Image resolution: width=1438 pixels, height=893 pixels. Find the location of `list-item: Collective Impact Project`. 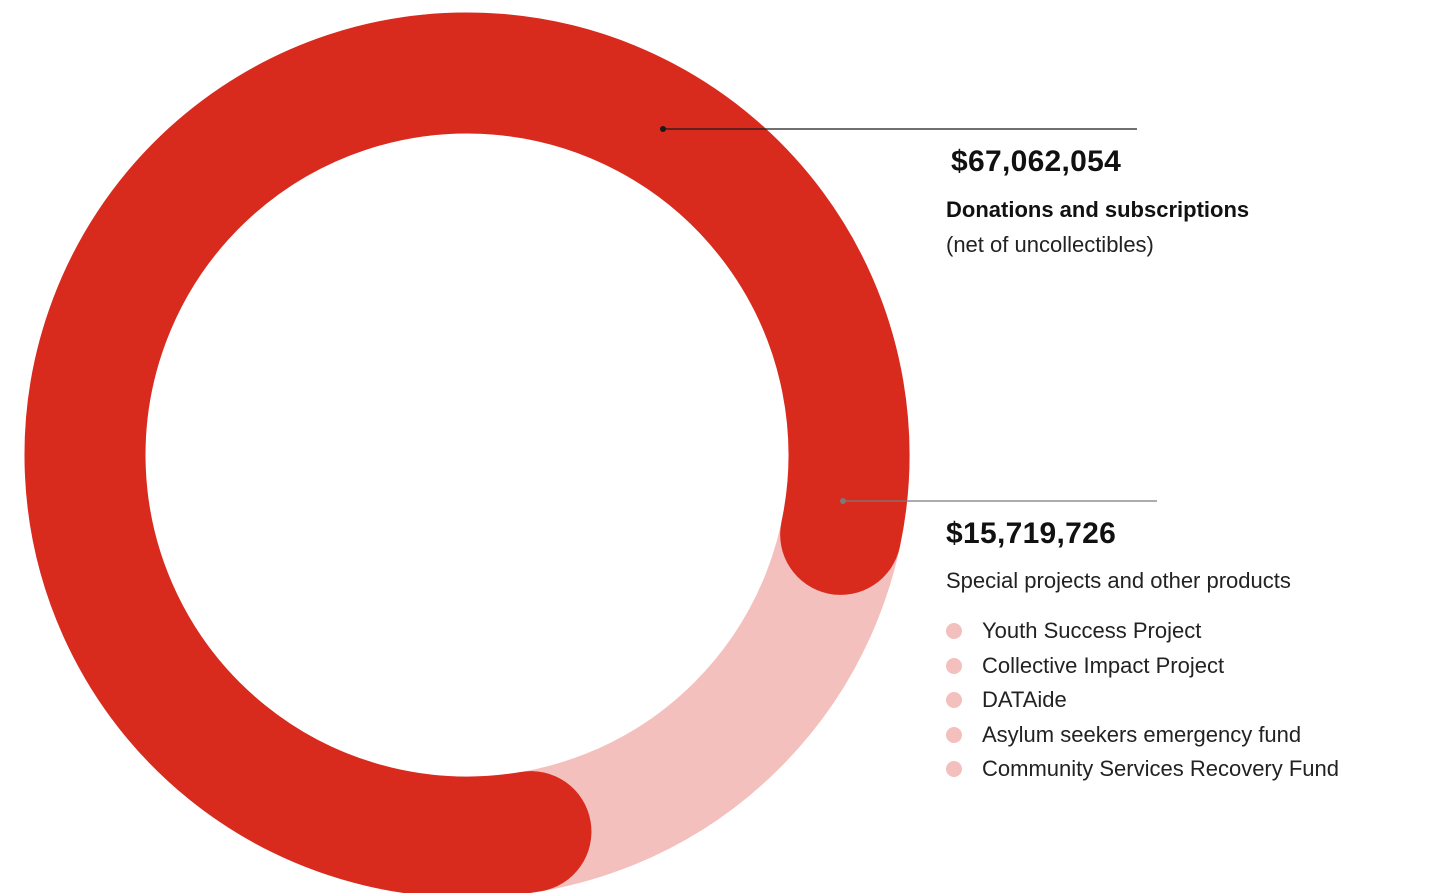

list-item: Collective Impact Project is located at coordinates (1142, 666).